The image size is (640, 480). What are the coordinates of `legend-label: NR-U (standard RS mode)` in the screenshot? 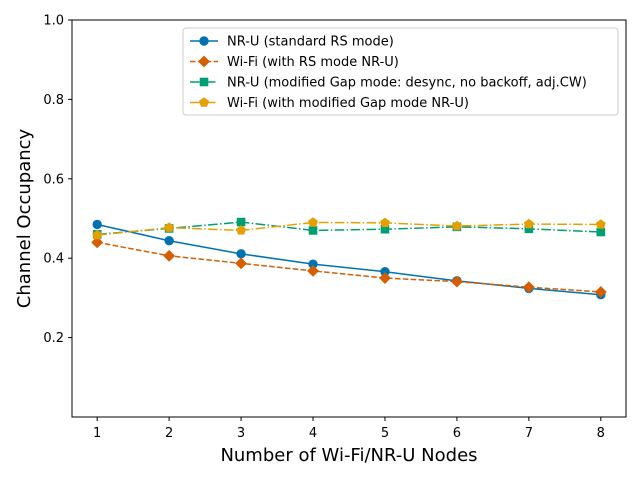 It's located at (310, 42).